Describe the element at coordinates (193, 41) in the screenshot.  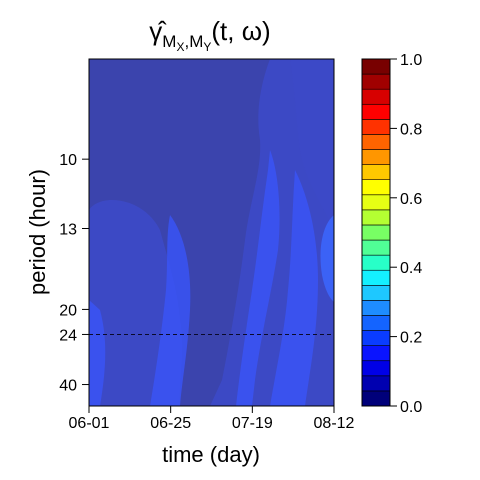
I see `title-subscript-sep: ,M` at that location.